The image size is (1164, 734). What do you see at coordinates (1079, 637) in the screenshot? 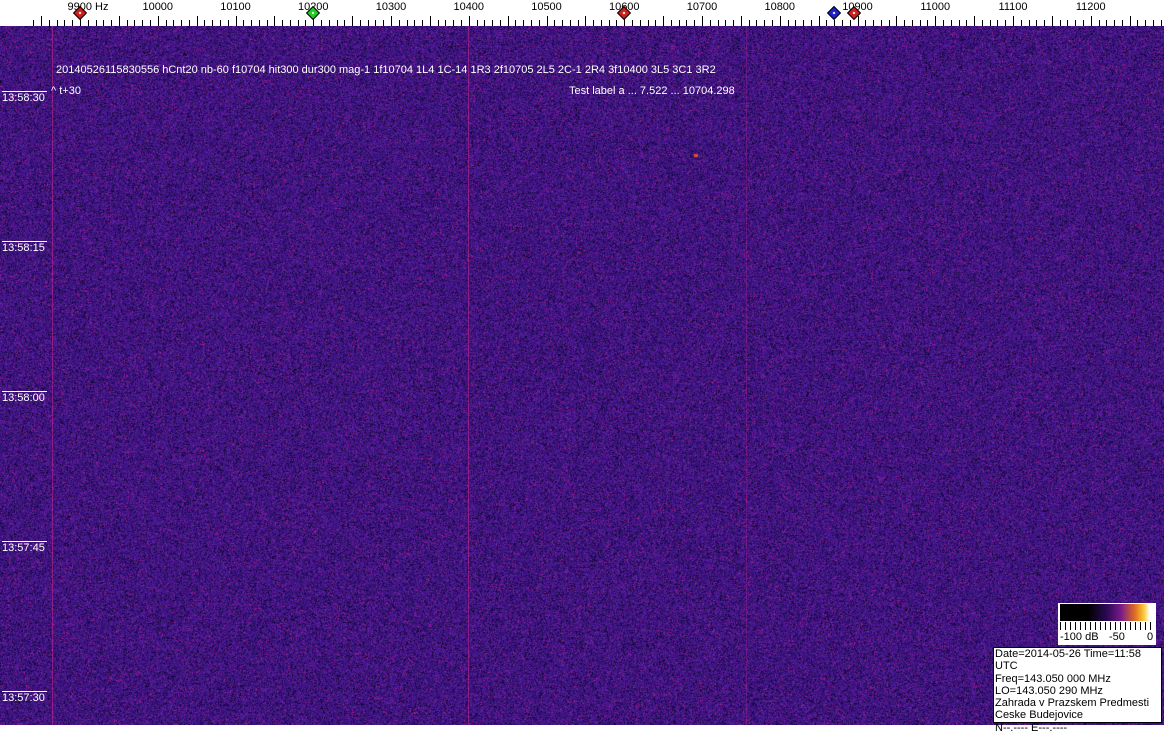
I see `color-bar-label: -100 dB` at bounding box center [1079, 637].